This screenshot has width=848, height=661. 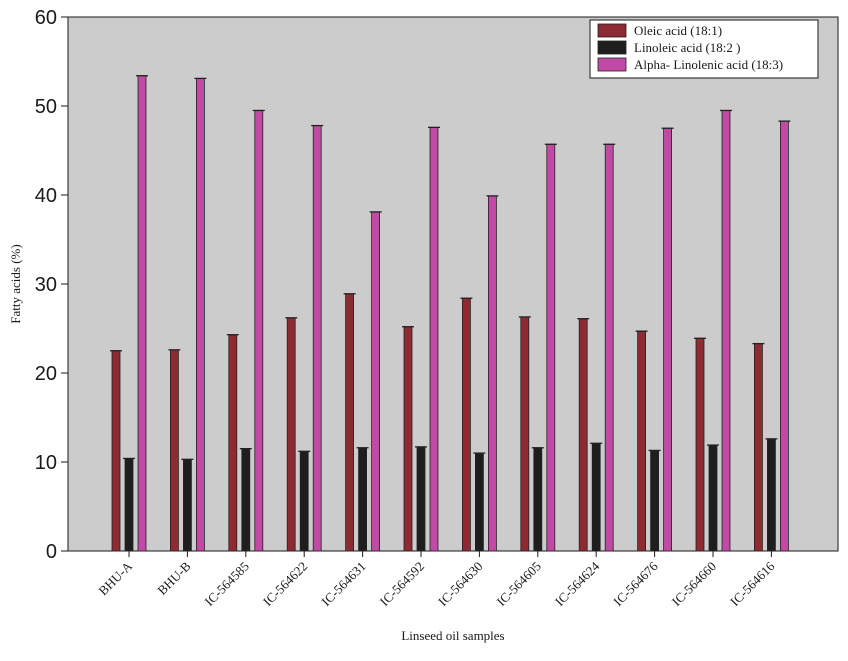 I want to click on y-tick-label: 60, so click(x=46, y=18).